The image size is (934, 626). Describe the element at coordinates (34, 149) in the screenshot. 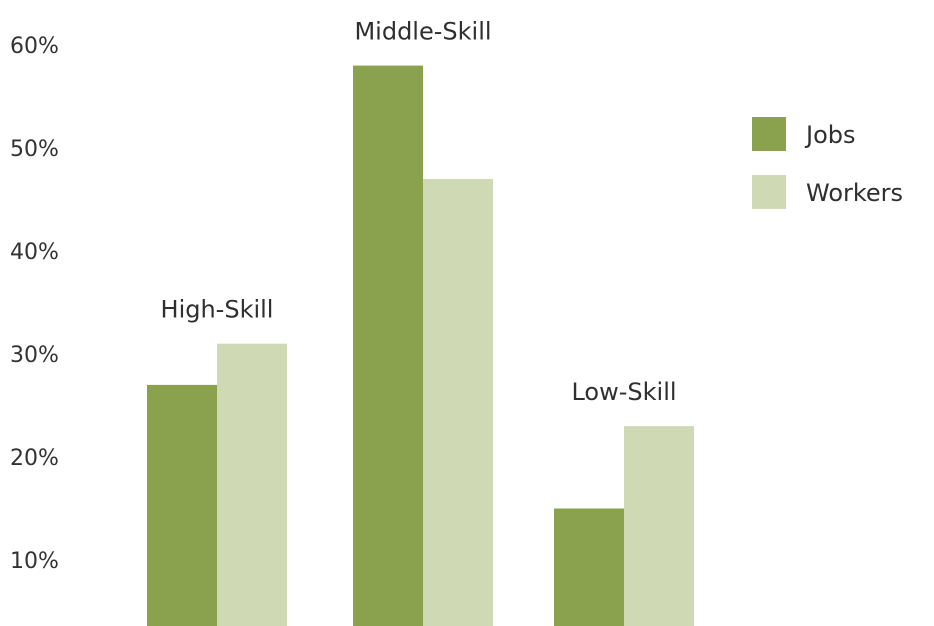

I see `y-tick-label: 50%` at that location.